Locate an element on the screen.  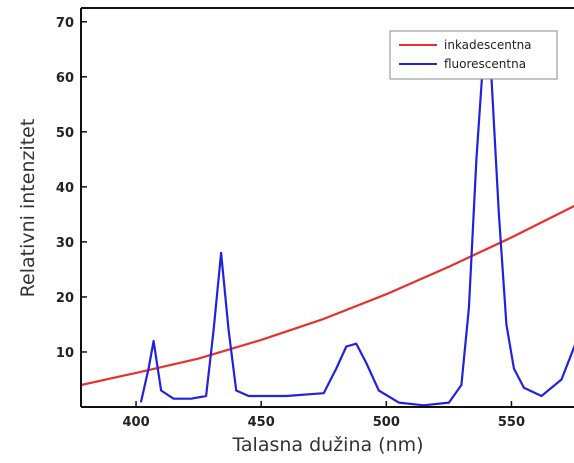
y-tick-label: 50 is located at coordinates (65, 133).